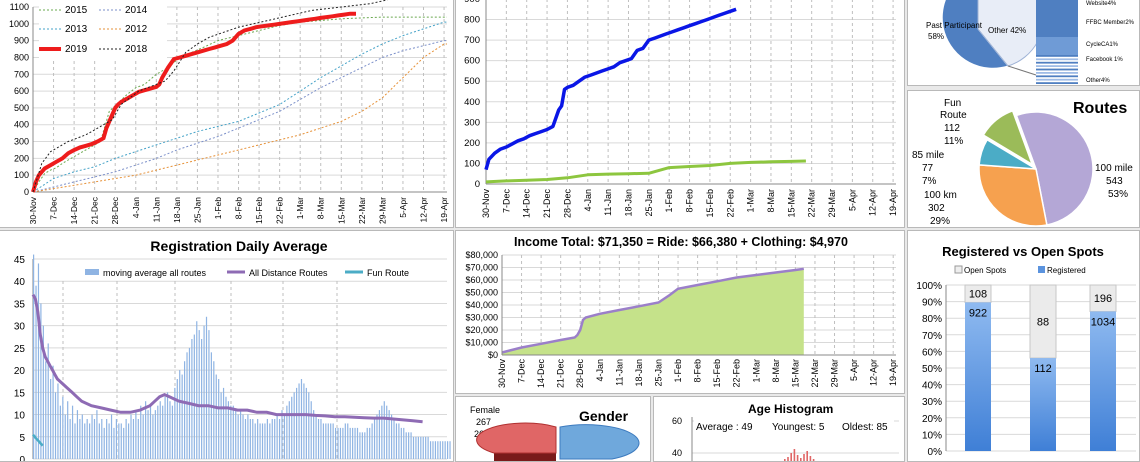 The image size is (1140, 462). I want to click on y-tick-label: 0%, so click(935, 452).